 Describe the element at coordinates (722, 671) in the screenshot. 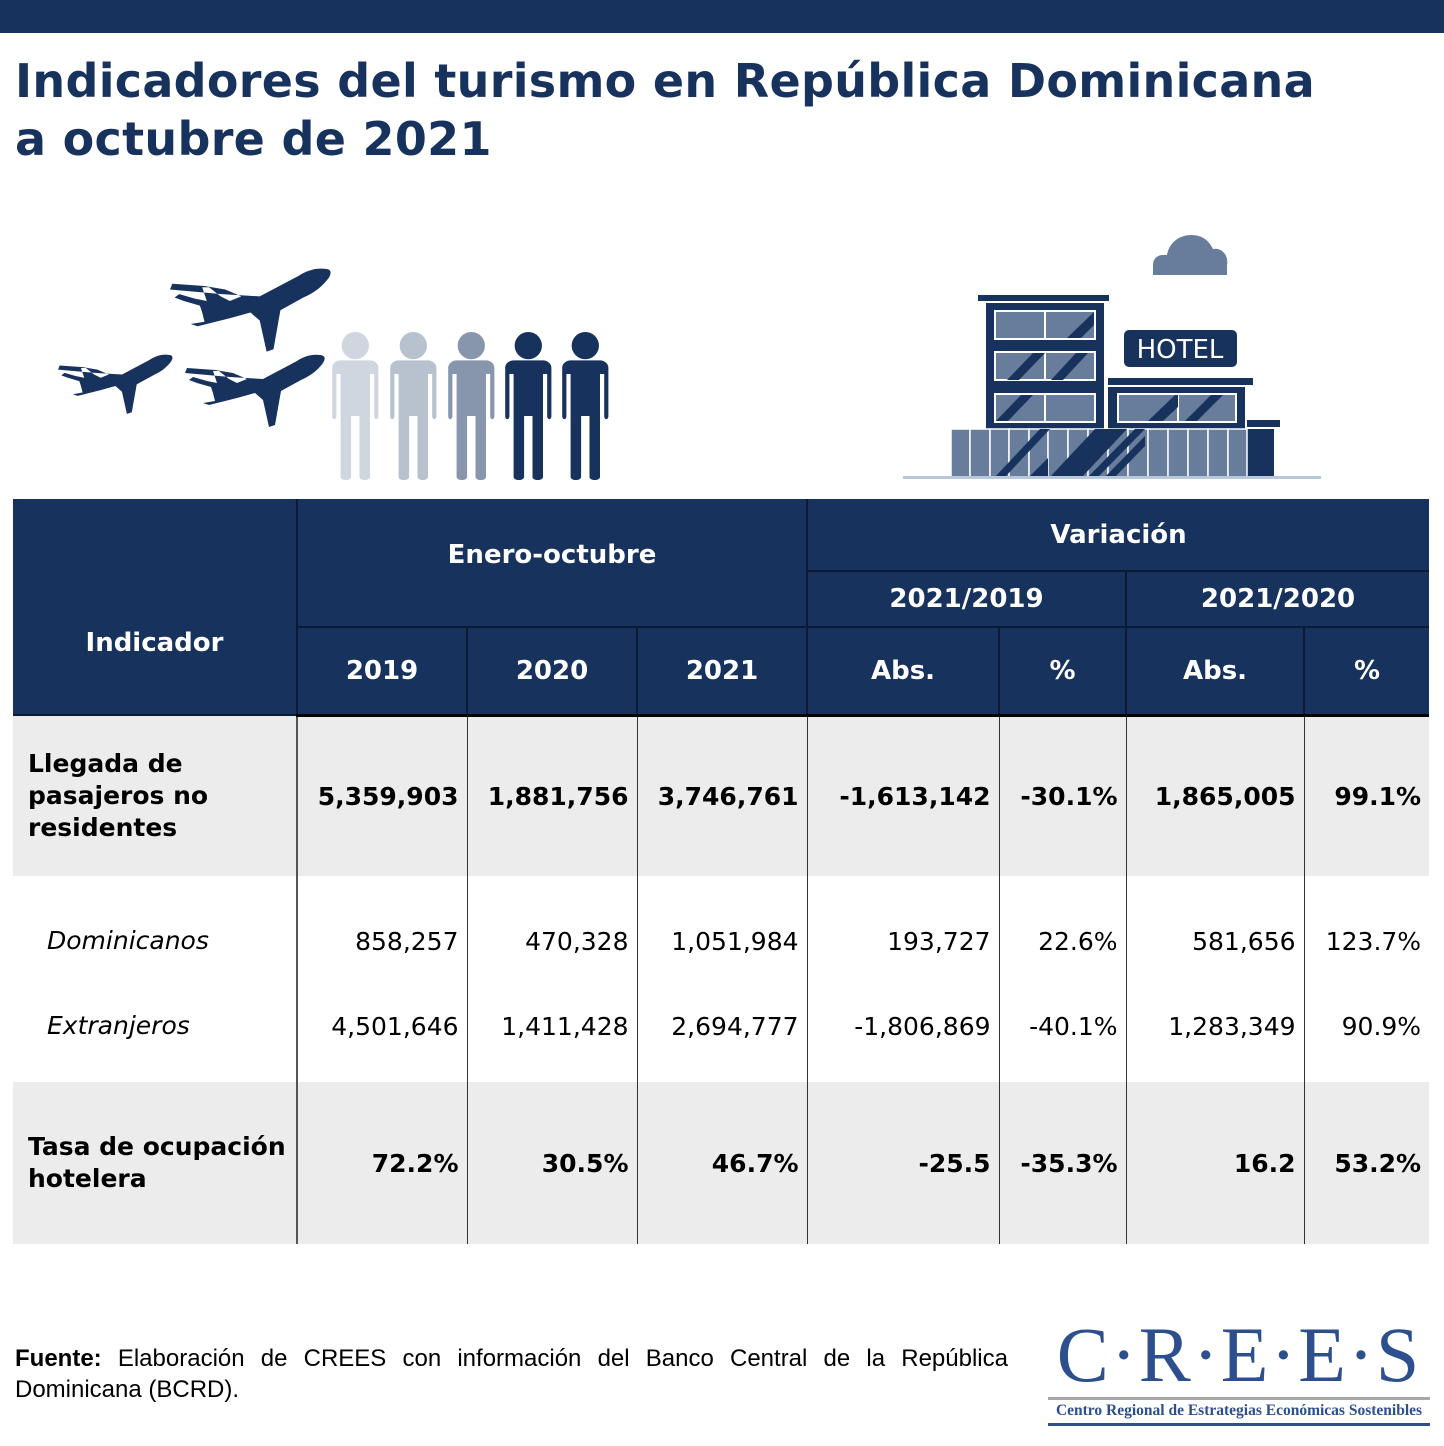

I see `header-2021: 2021` at that location.